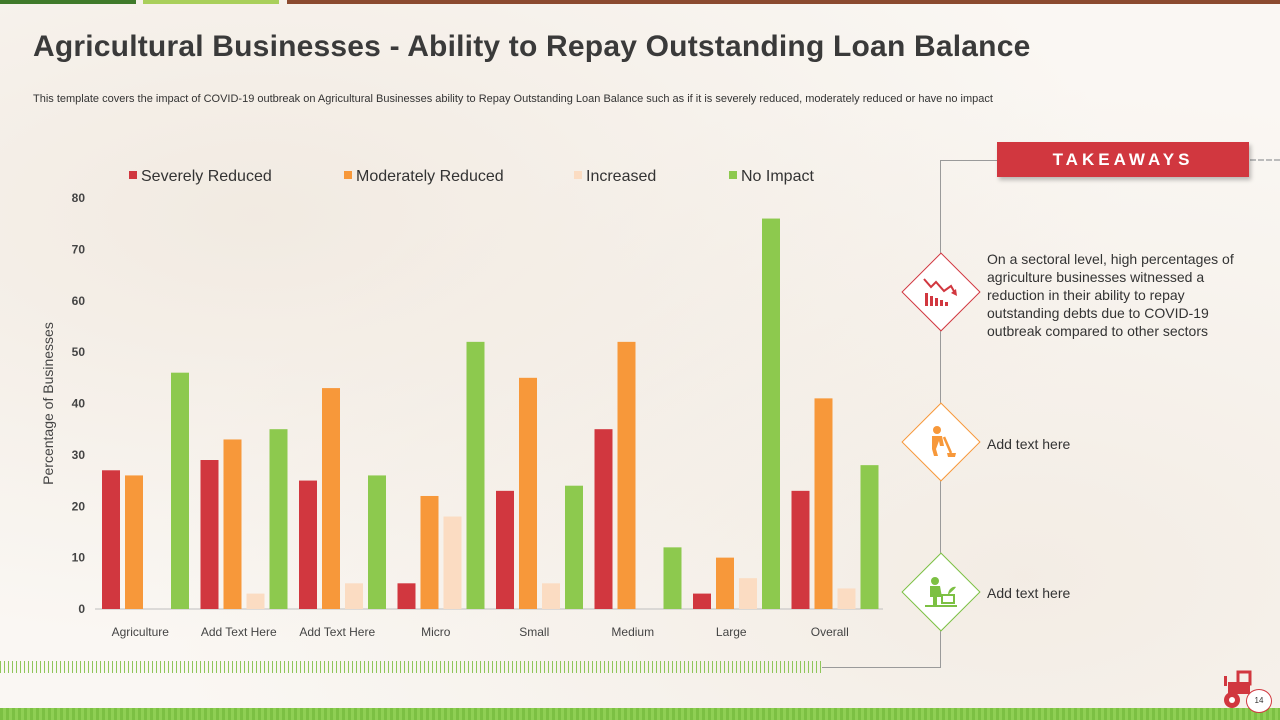 The width and height of the screenshot is (1280, 720). I want to click on top-strip-brown, so click(783, 2).